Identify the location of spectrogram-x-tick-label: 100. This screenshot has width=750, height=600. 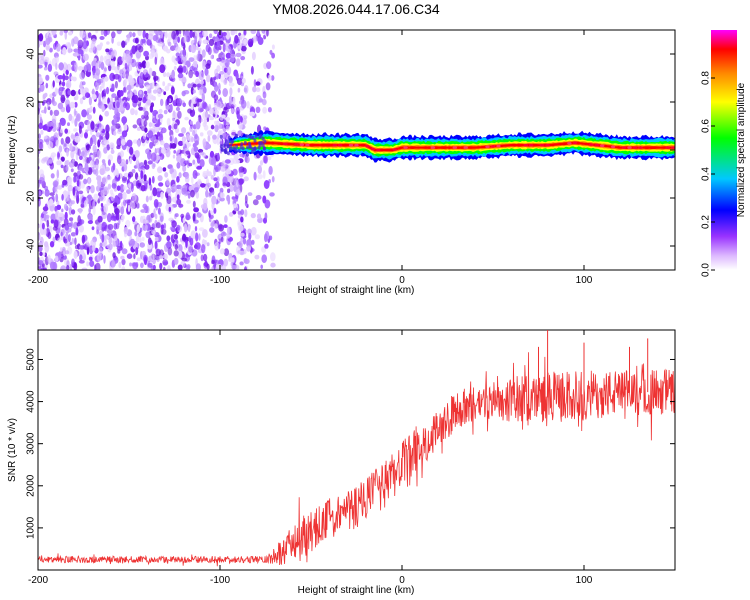
(584, 280).